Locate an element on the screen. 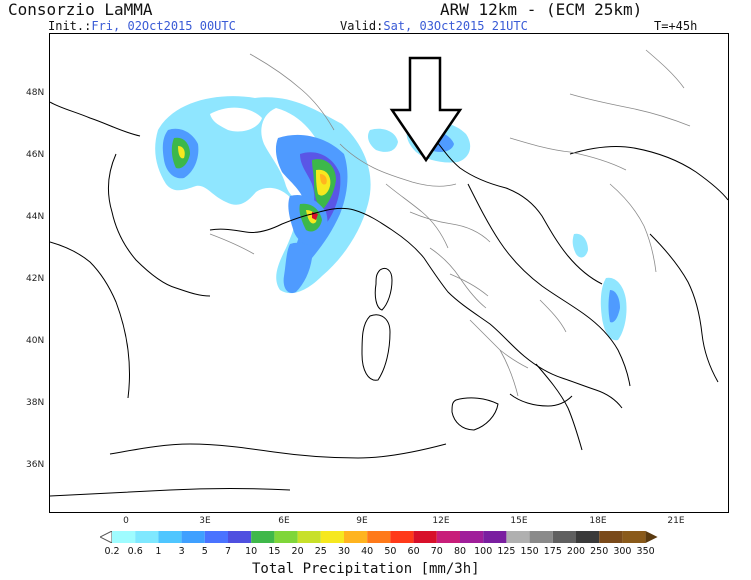 Image resolution: width=751 pixels, height=580 pixels. colorbar-label: 50 is located at coordinates (390, 551).